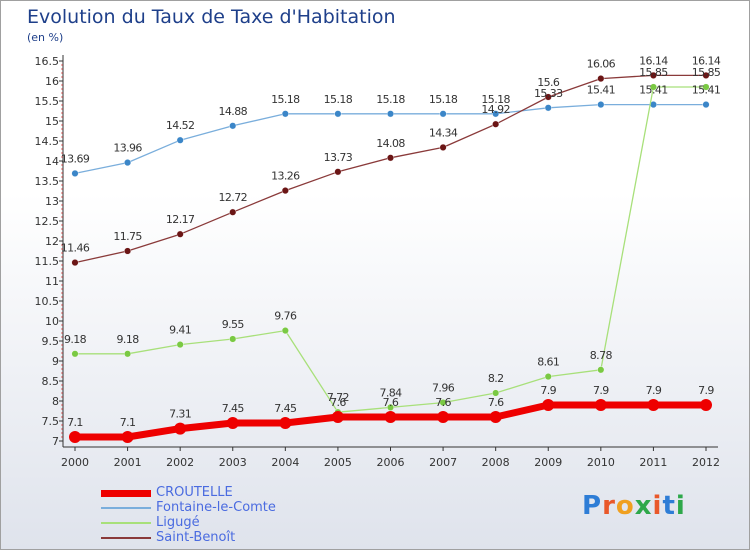 The height and width of the screenshot is (550, 750). Describe the element at coordinates (47, 141) in the screenshot. I see `y-tick-label: 14.5` at that location.